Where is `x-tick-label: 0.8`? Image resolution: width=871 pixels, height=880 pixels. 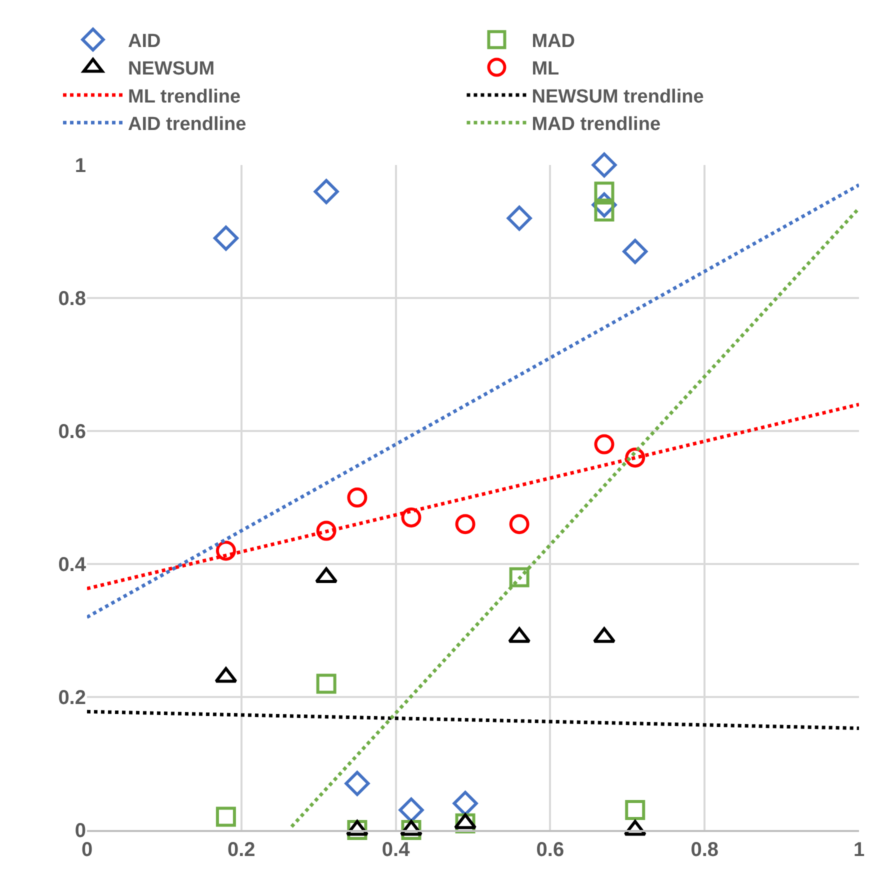
x-tick-label: 0.8 is located at coordinates (704, 850).